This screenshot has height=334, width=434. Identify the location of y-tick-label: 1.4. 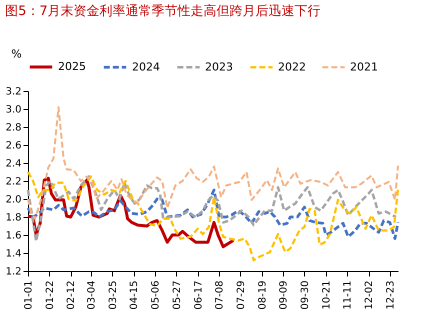
(14, 254).